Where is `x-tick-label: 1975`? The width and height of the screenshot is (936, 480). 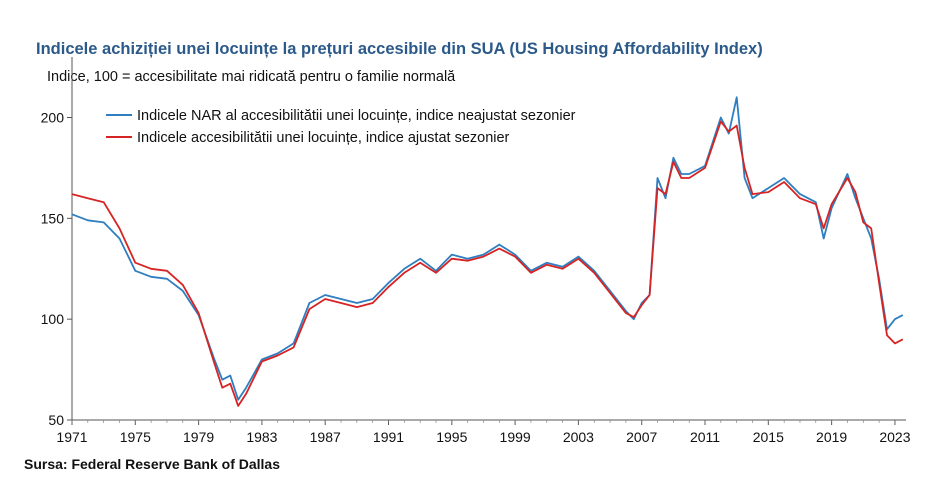 x-tick-label: 1975 is located at coordinates (135, 437).